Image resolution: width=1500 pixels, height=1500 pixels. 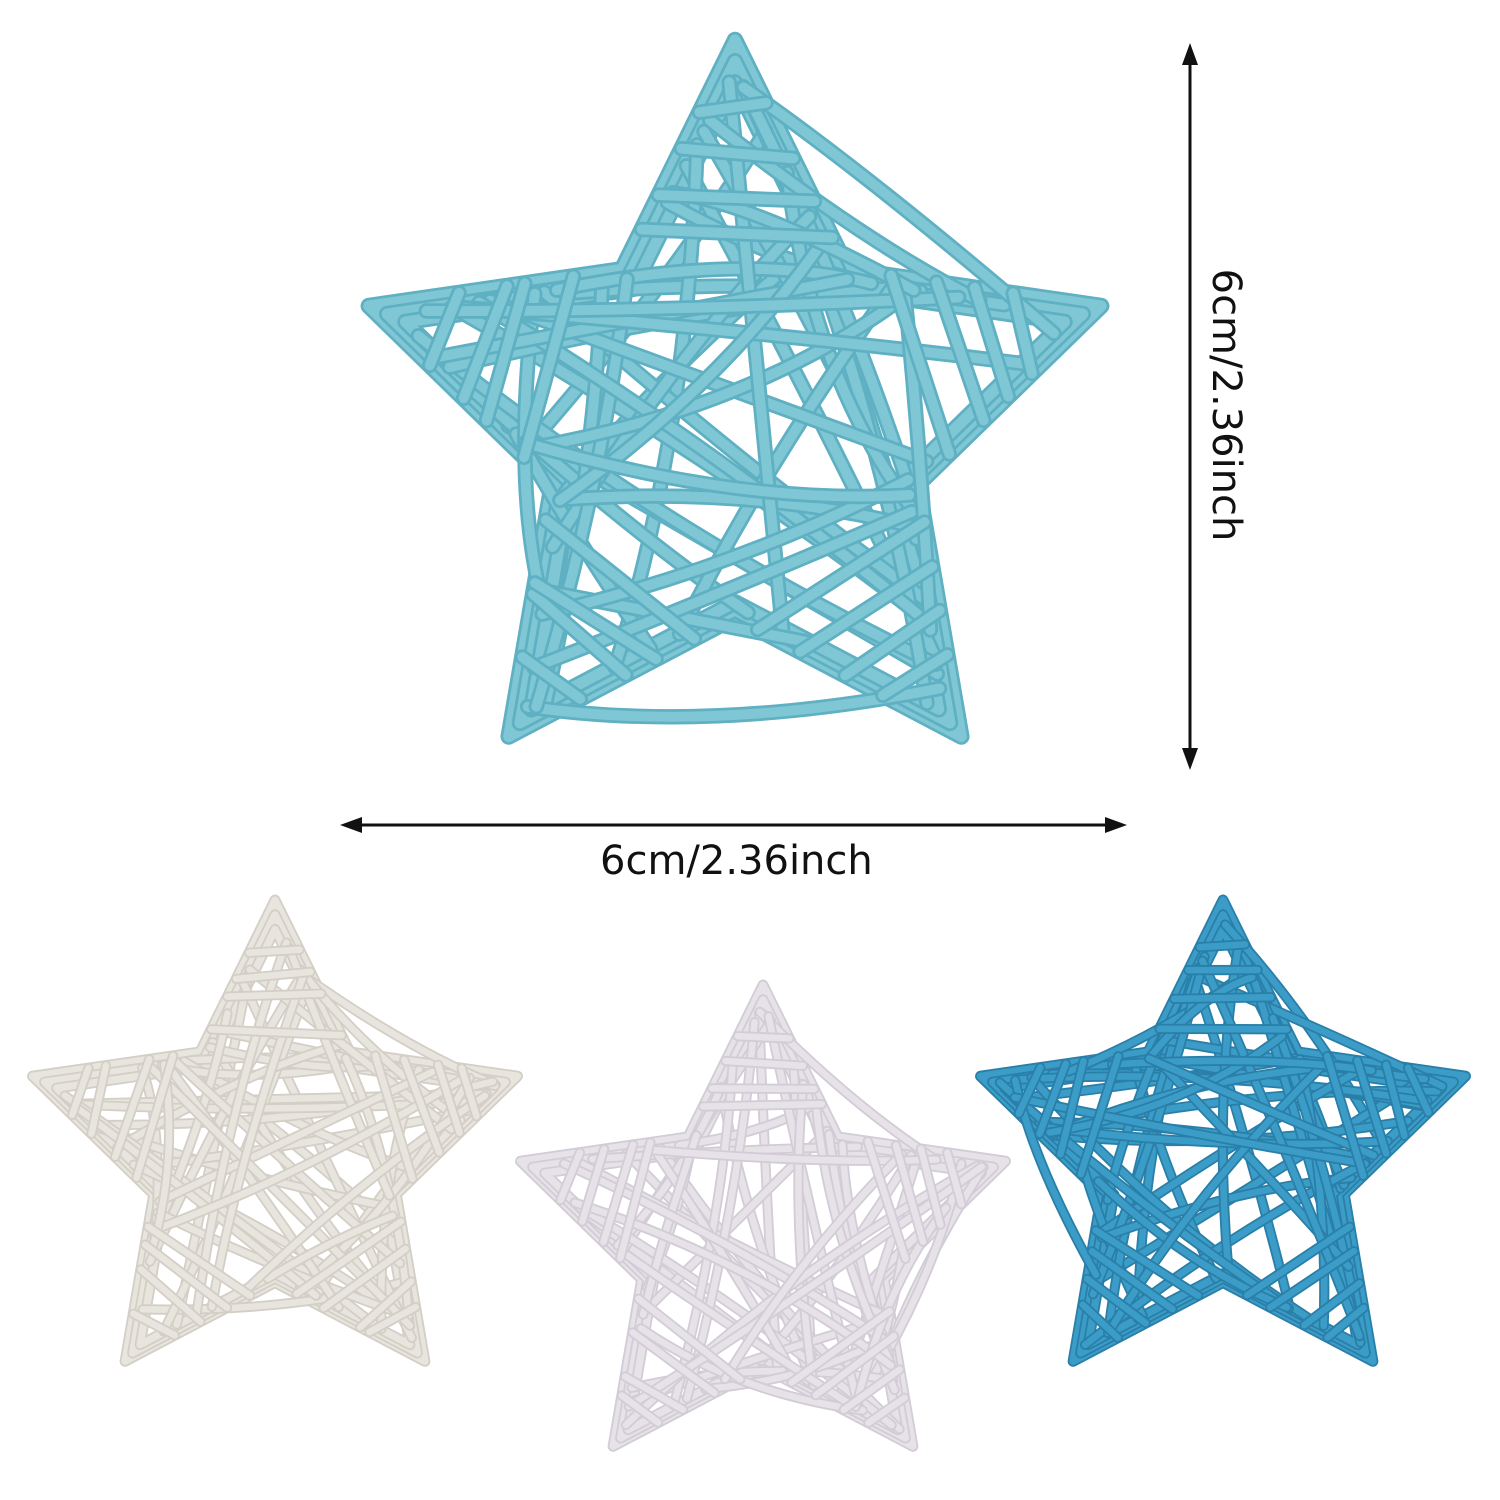 I want to click on blue-star, so click(x=1223, y=1130).